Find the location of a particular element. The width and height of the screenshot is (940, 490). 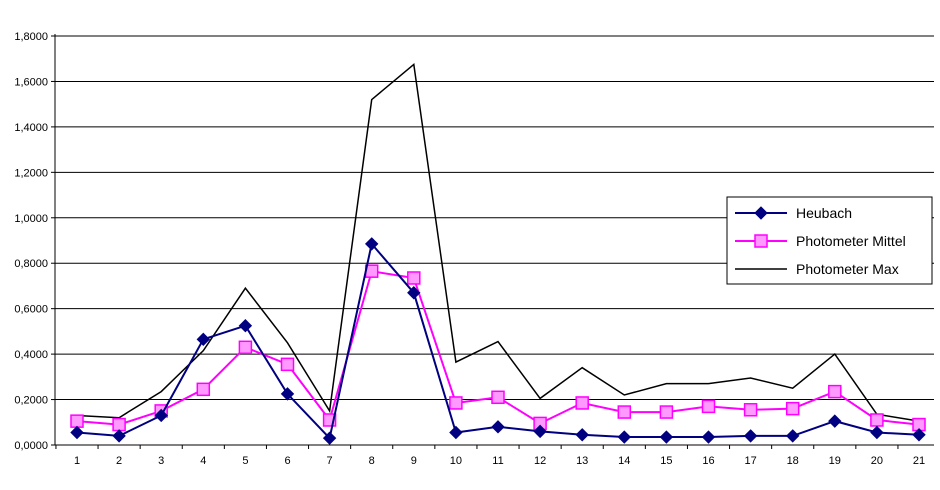

x-tick-label: 2 is located at coordinates (119, 461).